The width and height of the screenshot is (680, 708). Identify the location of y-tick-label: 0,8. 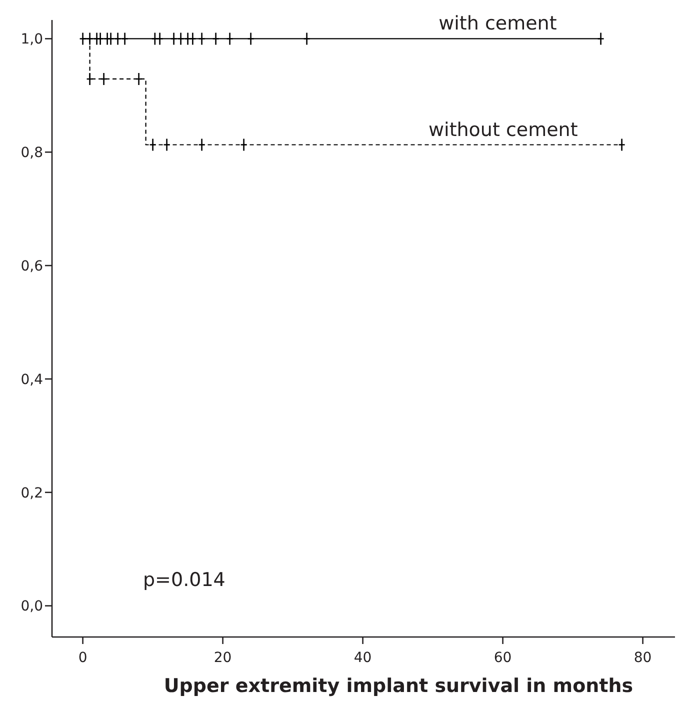
(31, 153).